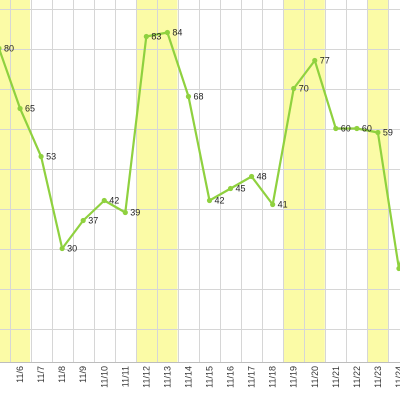  What do you see at coordinates (51, 157) in the screenshot?
I see `data-label: 53` at bounding box center [51, 157].